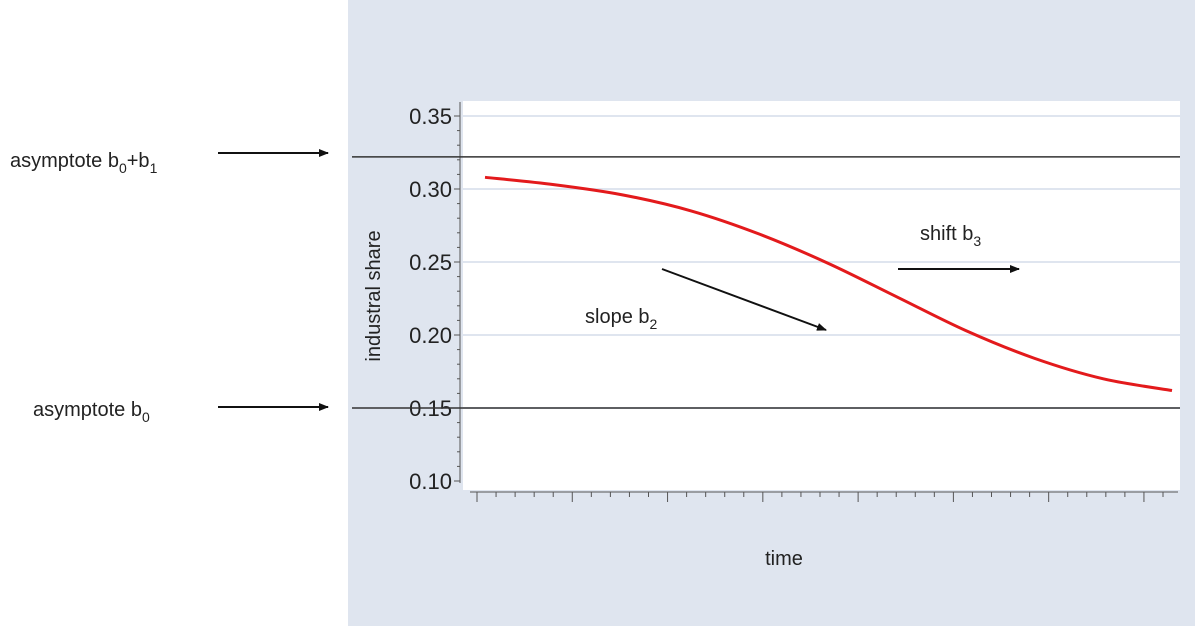  What do you see at coordinates (430, 335) in the screenshot?
I see `y-tick-label: 0.20` at bounding box center [430, 335].